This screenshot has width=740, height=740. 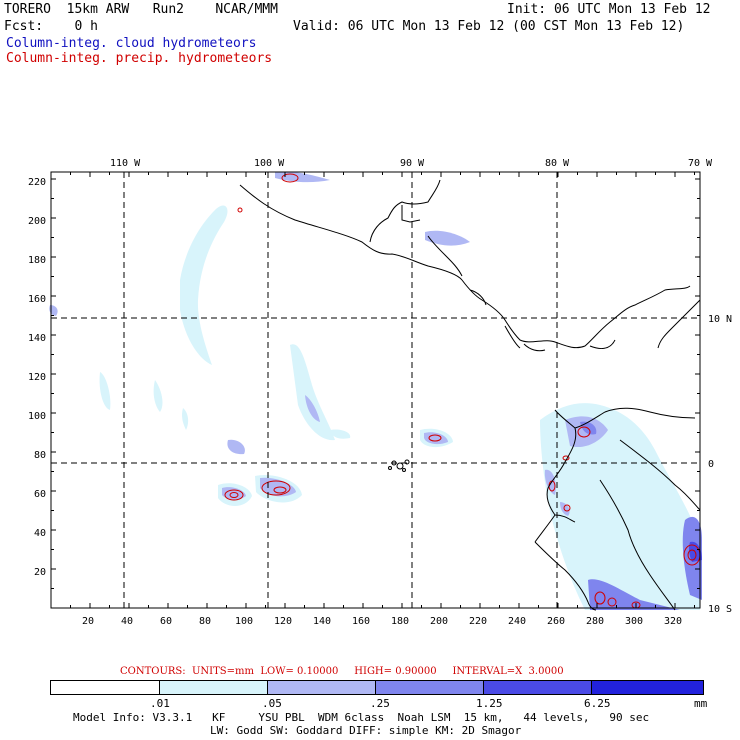 What do you see at coordinates (40, 494) in the screenshot?
I see `y-tick-label: 60` at bounding box center [40, 494].